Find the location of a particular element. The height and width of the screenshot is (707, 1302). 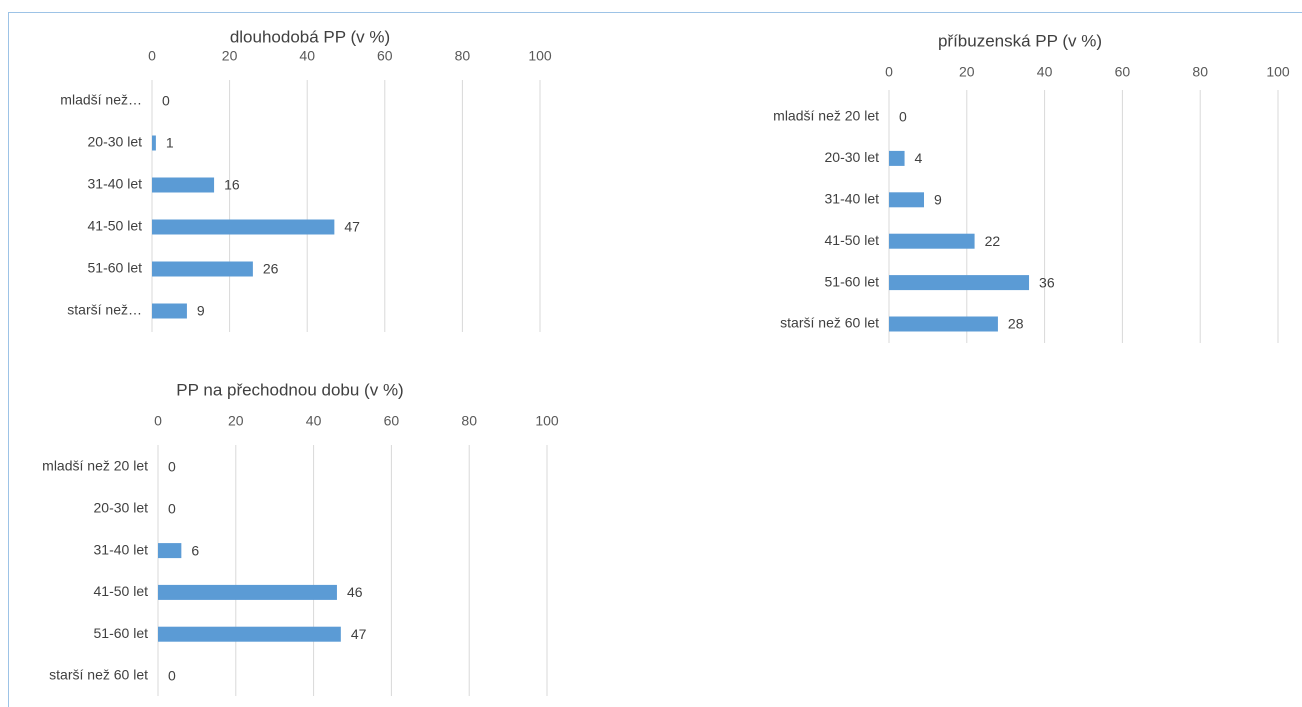

value-label: 36 is located at coordinates (1047, 282).